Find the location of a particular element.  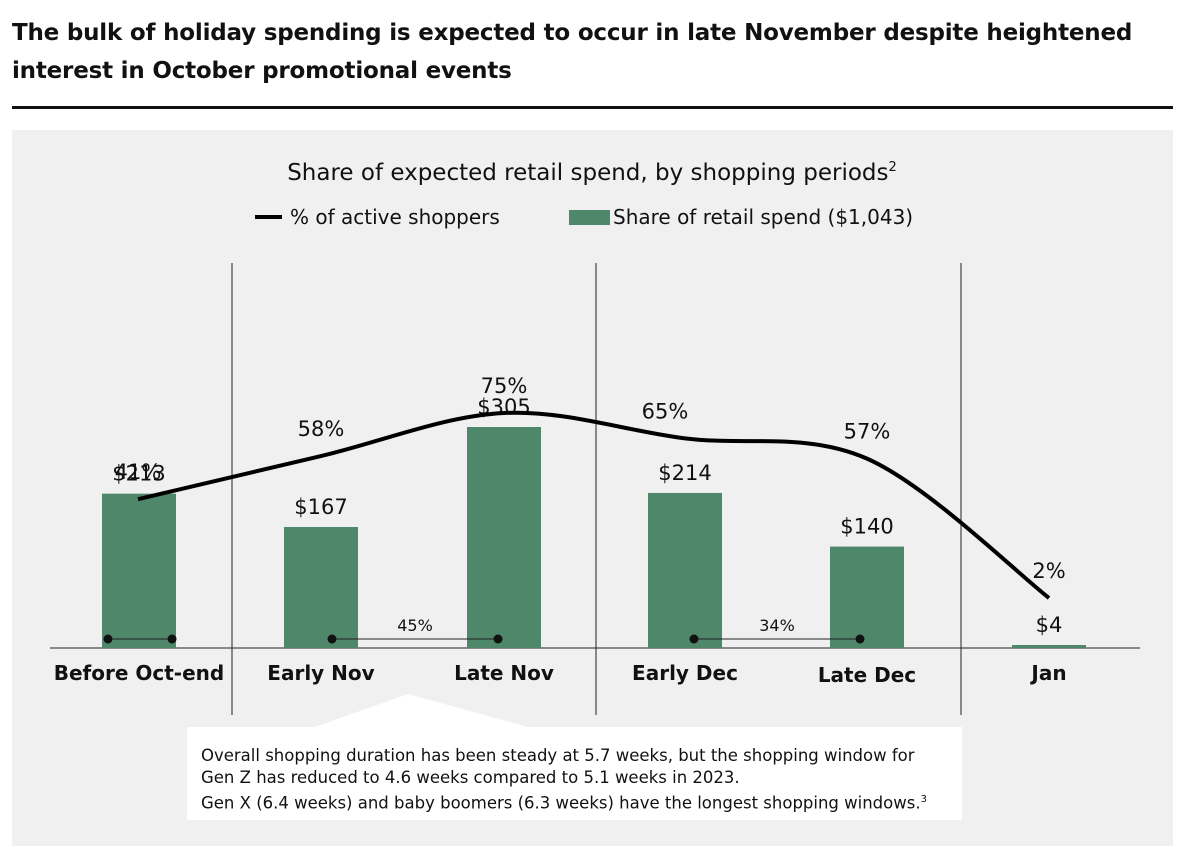

category-label-1: Before Oct-end is located at coordinates (139, 673).